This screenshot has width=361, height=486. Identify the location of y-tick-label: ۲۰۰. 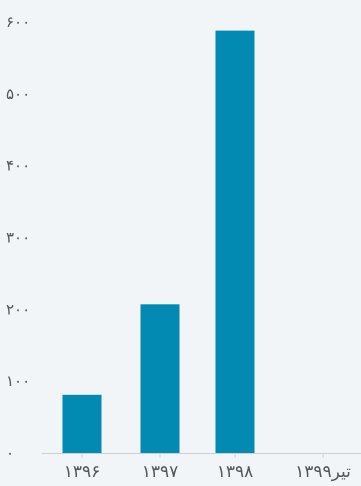
(18, 309).